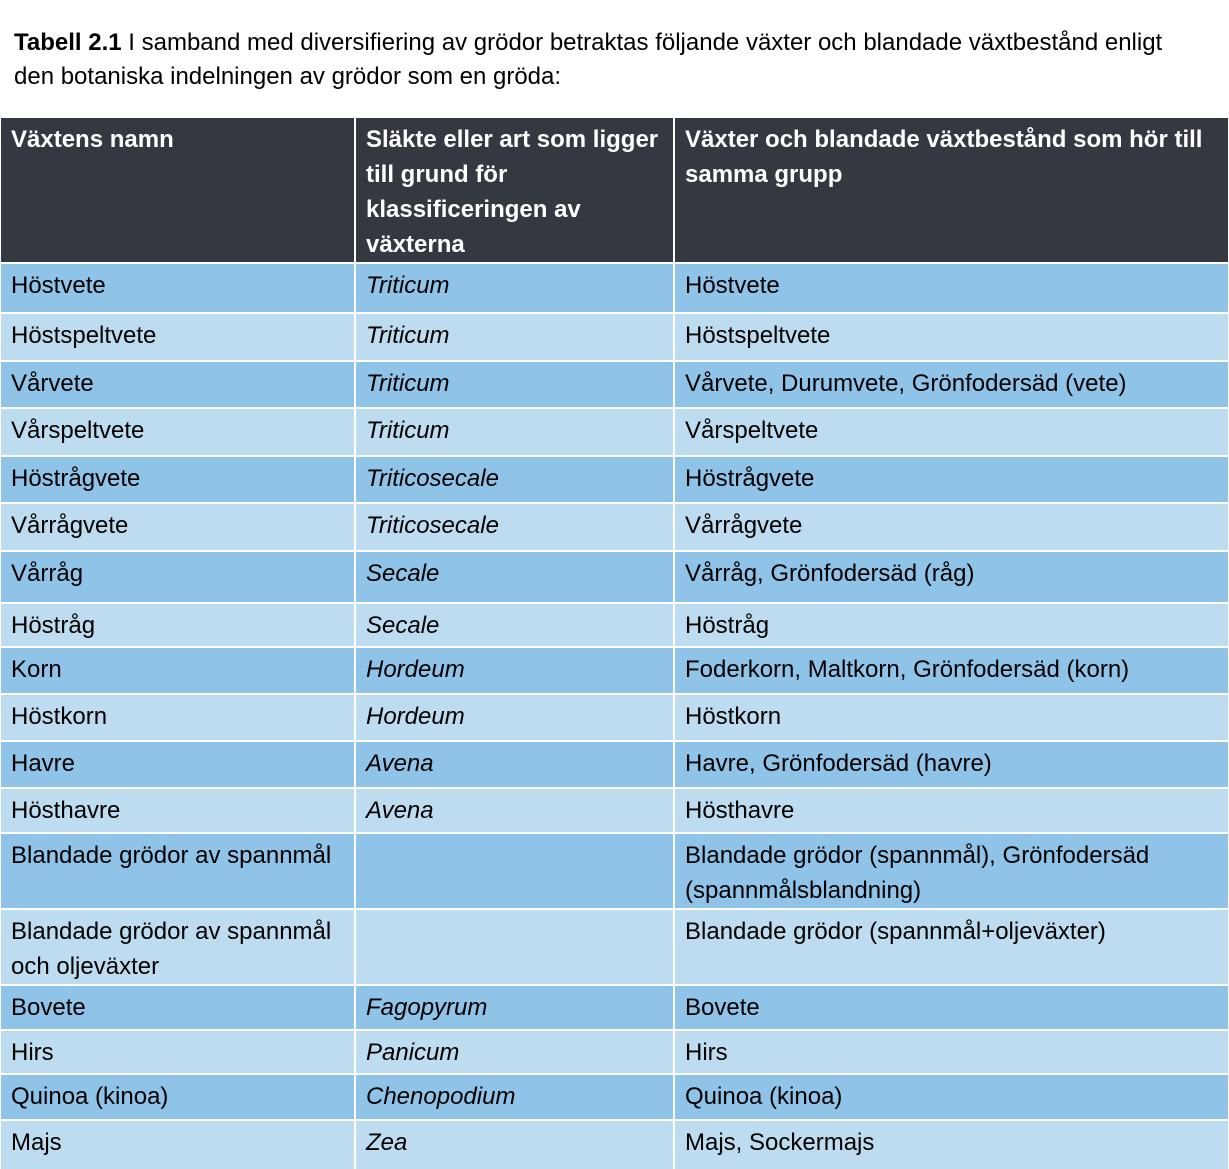 The width and height of the screenshot is (1229, 1169). I want to click on table-row: Vårspeltvete Triticum Vårspeltvete, so click(614, 431).